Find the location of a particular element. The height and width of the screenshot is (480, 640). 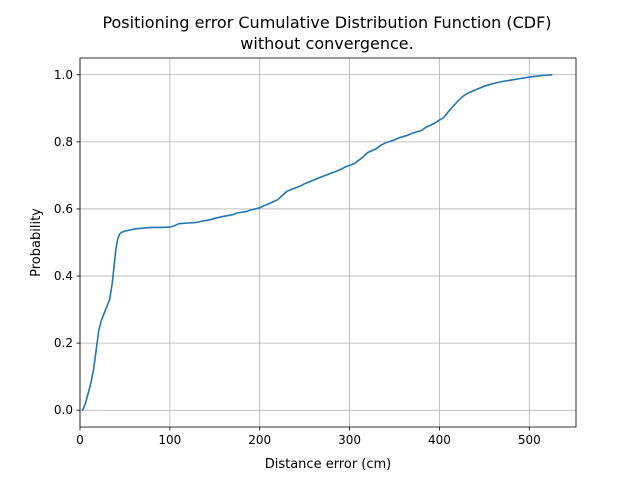

y-tick-label: 1.0 is located at coordinates (63, 75).